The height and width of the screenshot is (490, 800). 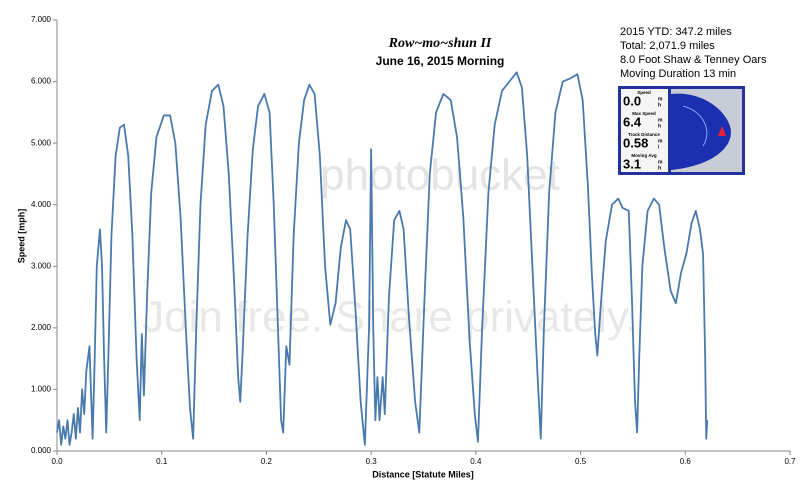 What do you see at coordinates (659, 147) in the screenshot?
I see `inset-unit: i` at bounding box center [659, 147].